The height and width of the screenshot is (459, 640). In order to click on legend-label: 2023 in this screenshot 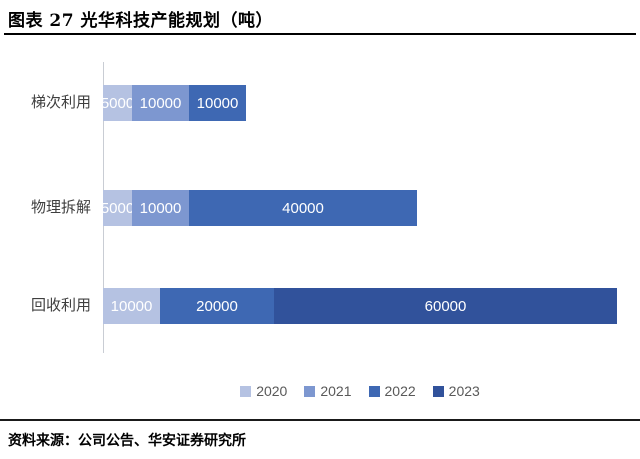, I will do `click(464, 391)`.